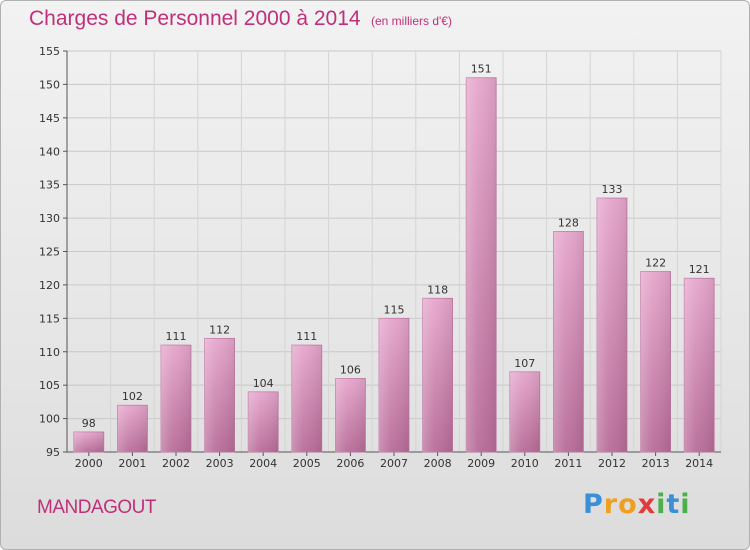 The image size is (750, 550). Describe the element at coordinates (612, 189) in the screenshot. I see `bar-value-label: 133` at that location.